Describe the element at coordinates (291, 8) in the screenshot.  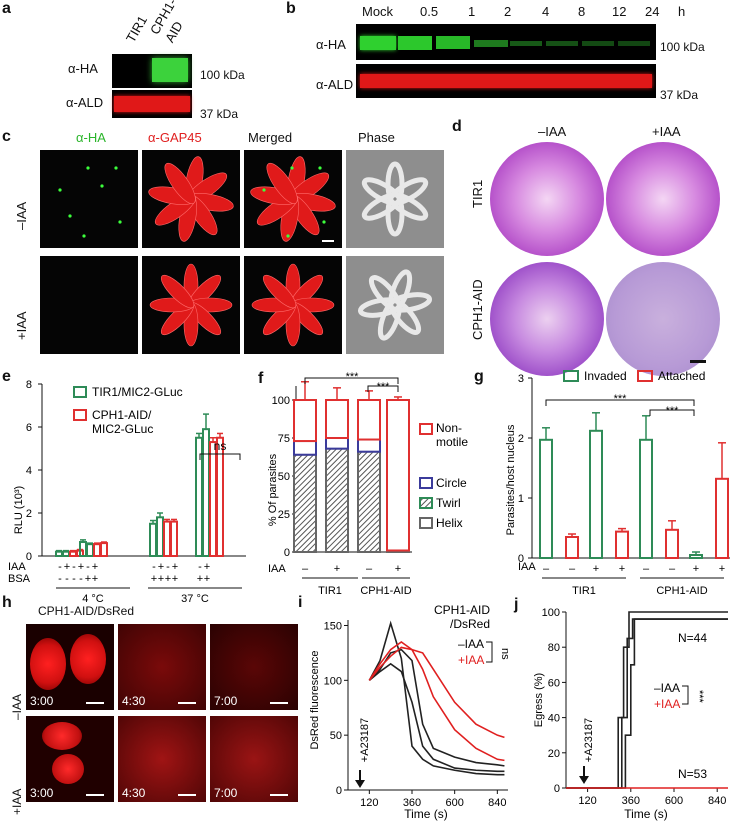
I see `panel-label-b: b` at that location.